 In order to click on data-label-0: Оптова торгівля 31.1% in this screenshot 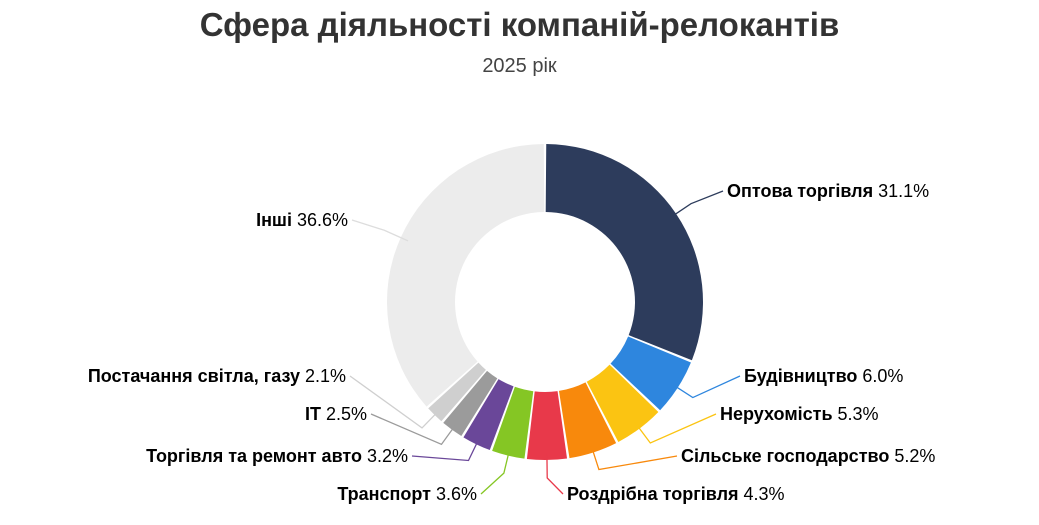, I will do `click(828, 191)`.